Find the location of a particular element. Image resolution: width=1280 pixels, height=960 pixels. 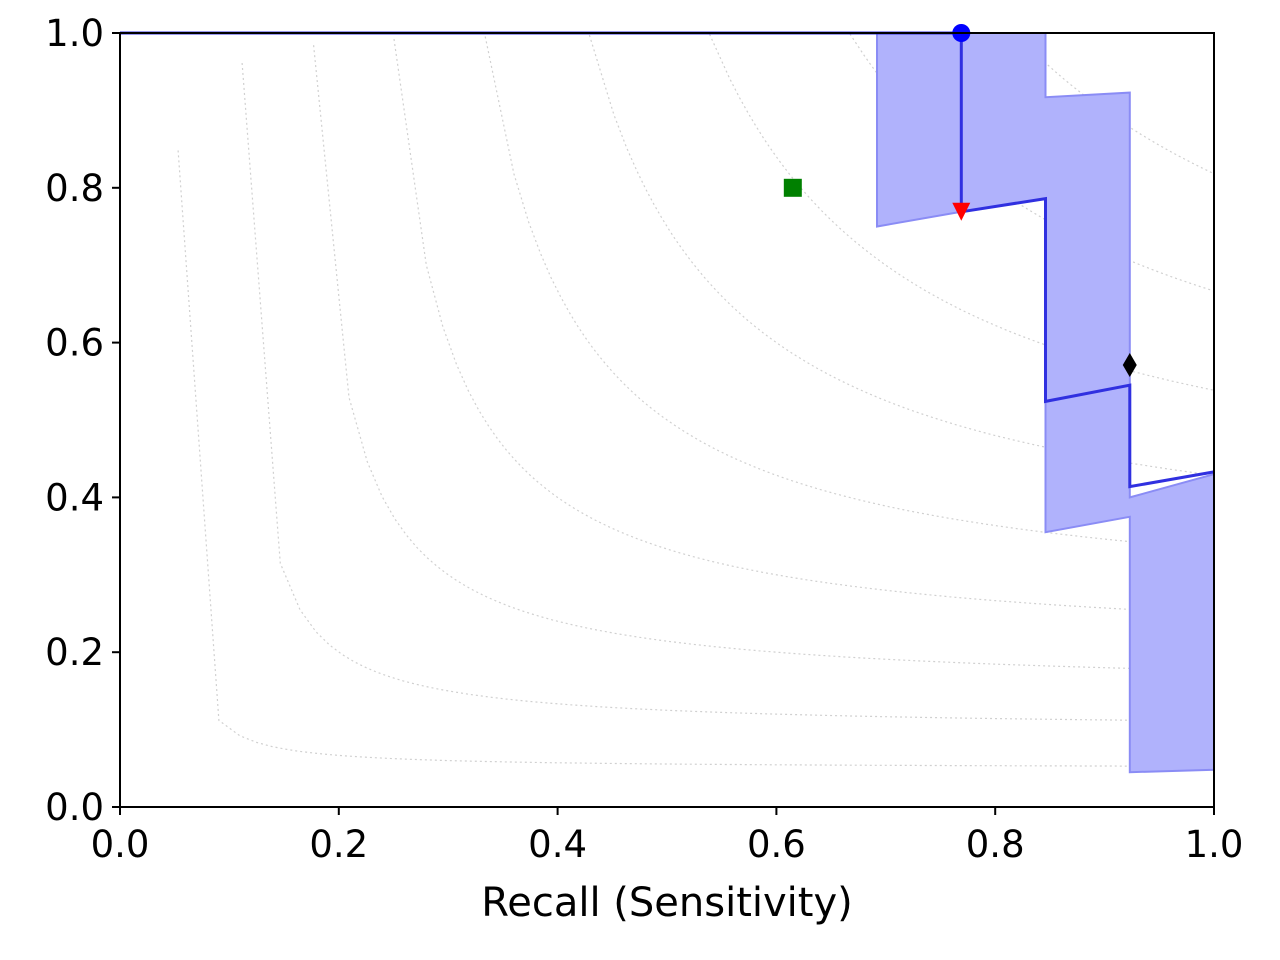

x-tick-label: 0.8 is located at coordinates (995, 844).